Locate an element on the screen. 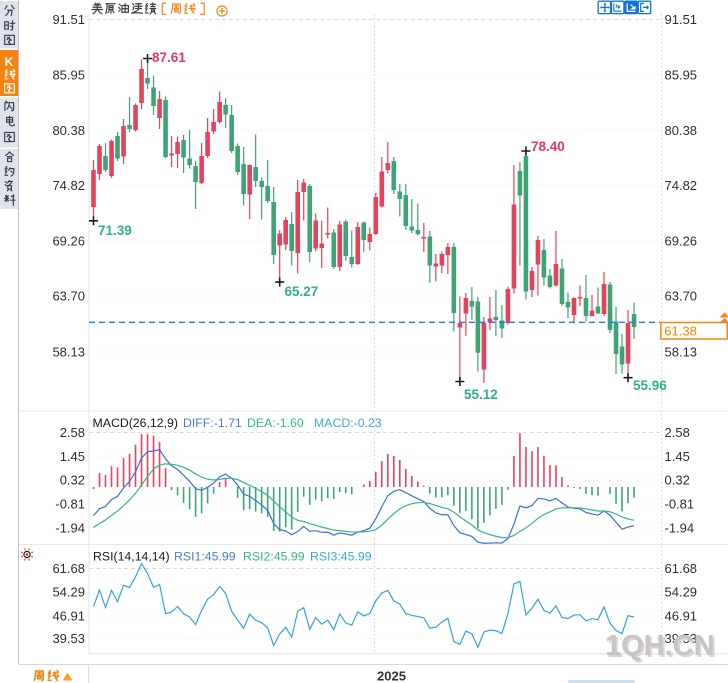 This screenshot has height=683, width=728. svg-text: MACD(26,12,9) is located at coordinates (135, 423).